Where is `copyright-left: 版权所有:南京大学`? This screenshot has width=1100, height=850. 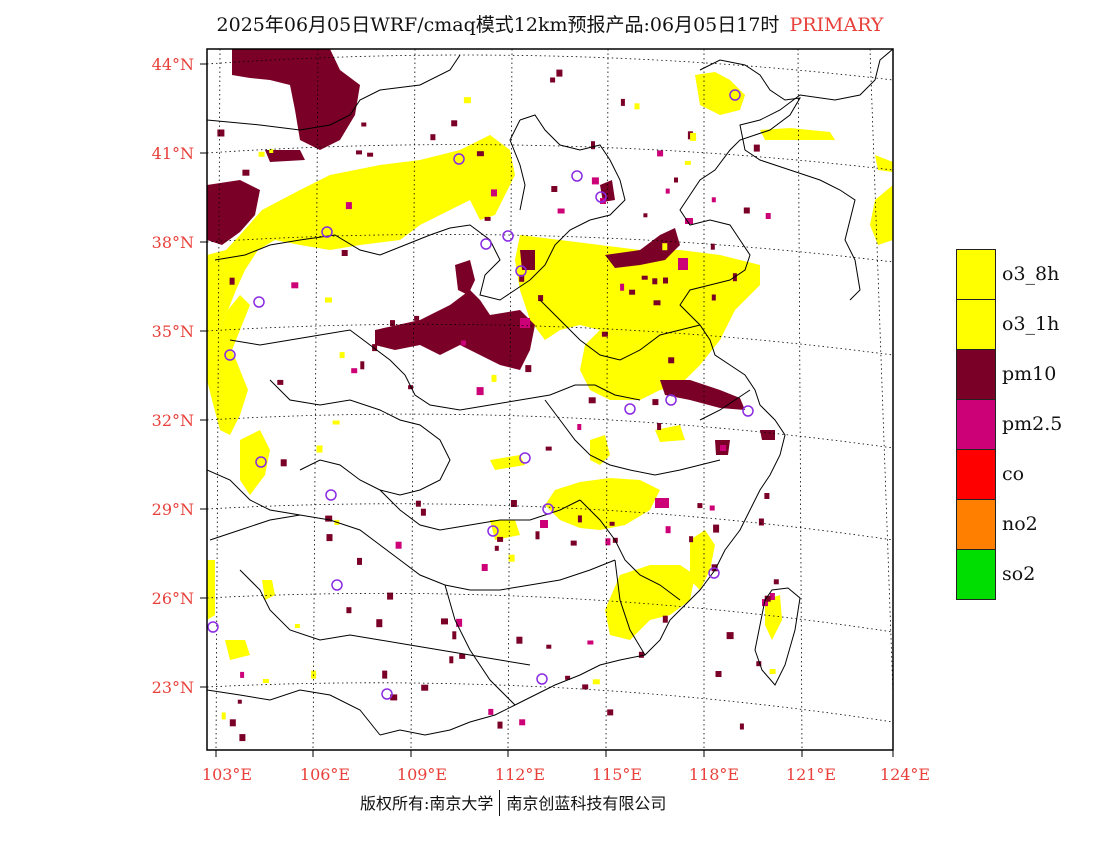
copyright-left: 版权所有:南京大学 is located at coordinates (427, 803).